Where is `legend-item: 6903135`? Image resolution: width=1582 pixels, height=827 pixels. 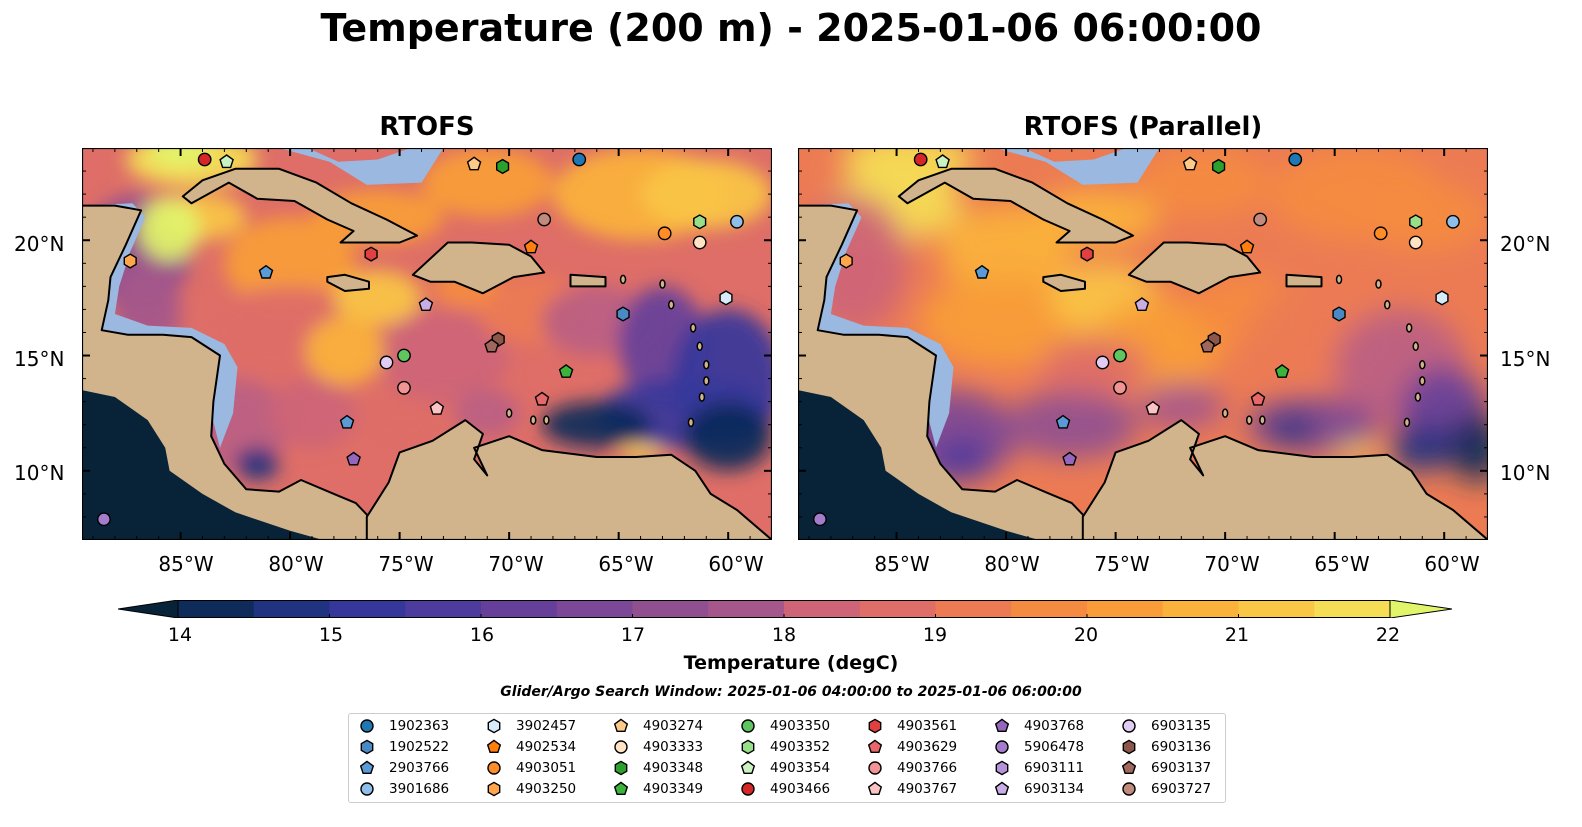 legend-item: 6903135 is located at coordinates (1166, 726).